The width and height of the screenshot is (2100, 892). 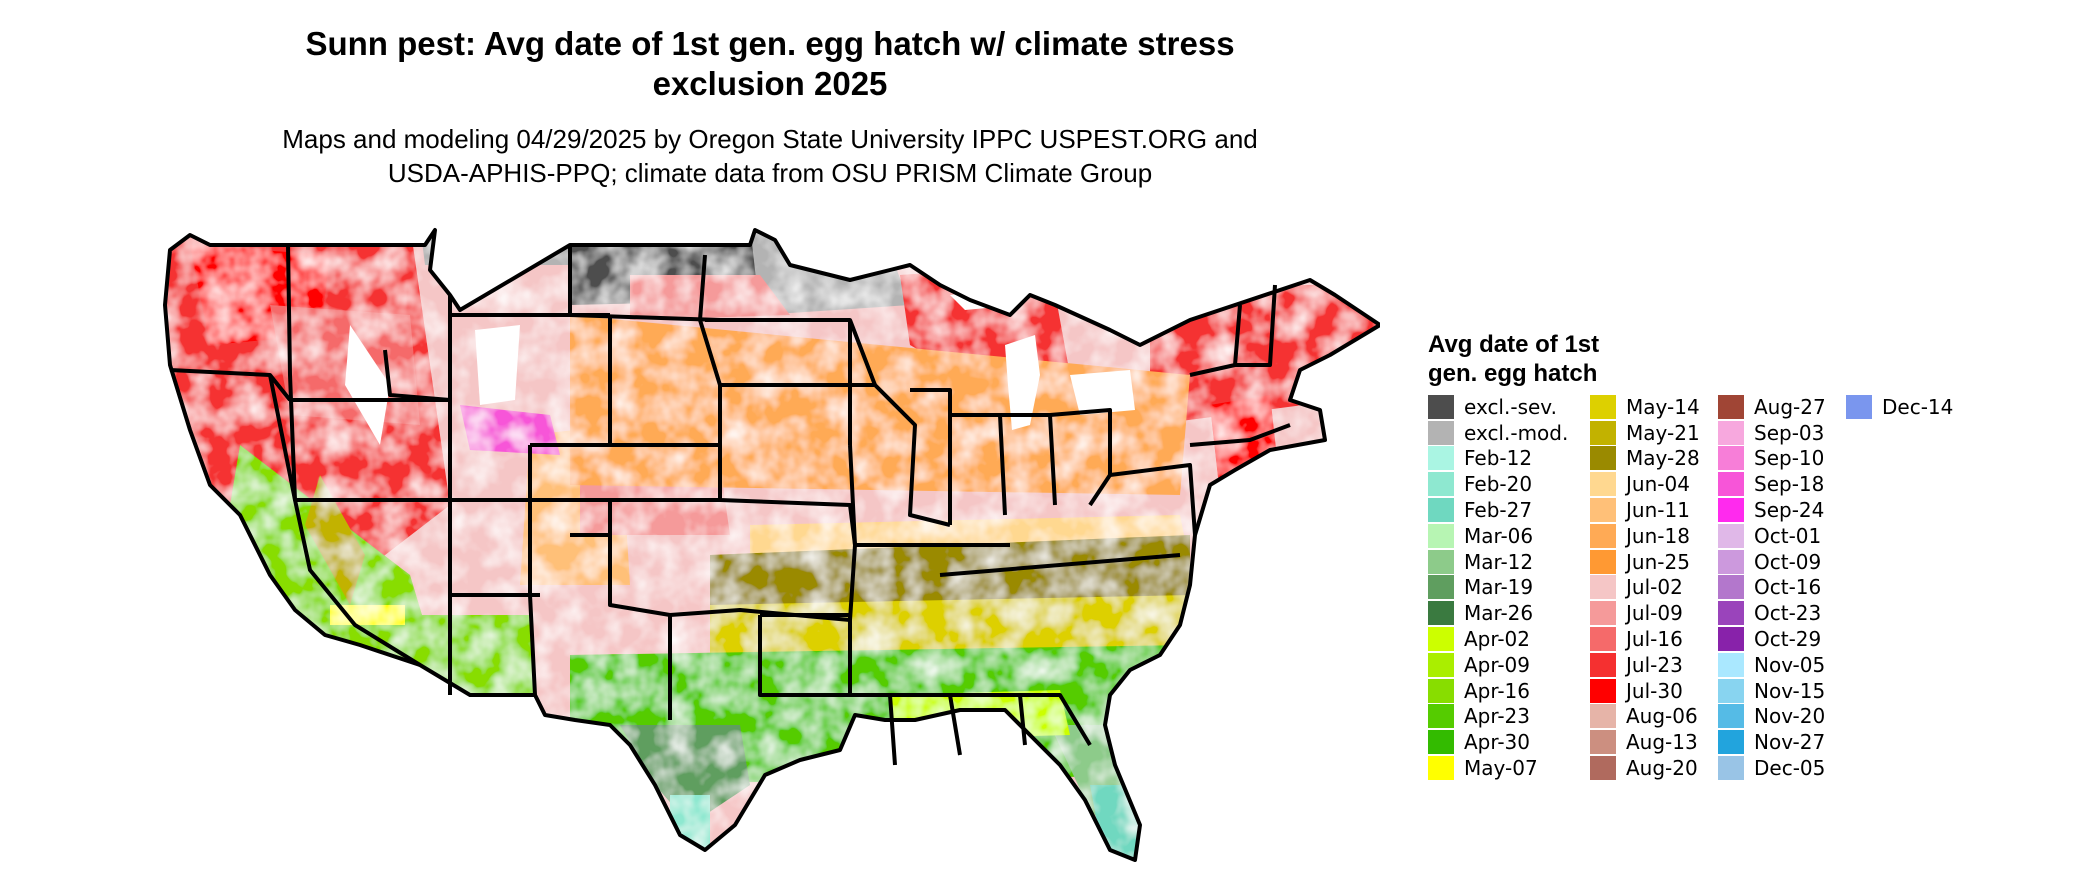 I want to click on legend-title: Avg date of 1st gen. egg hatch, so click(x=1513, y=359).